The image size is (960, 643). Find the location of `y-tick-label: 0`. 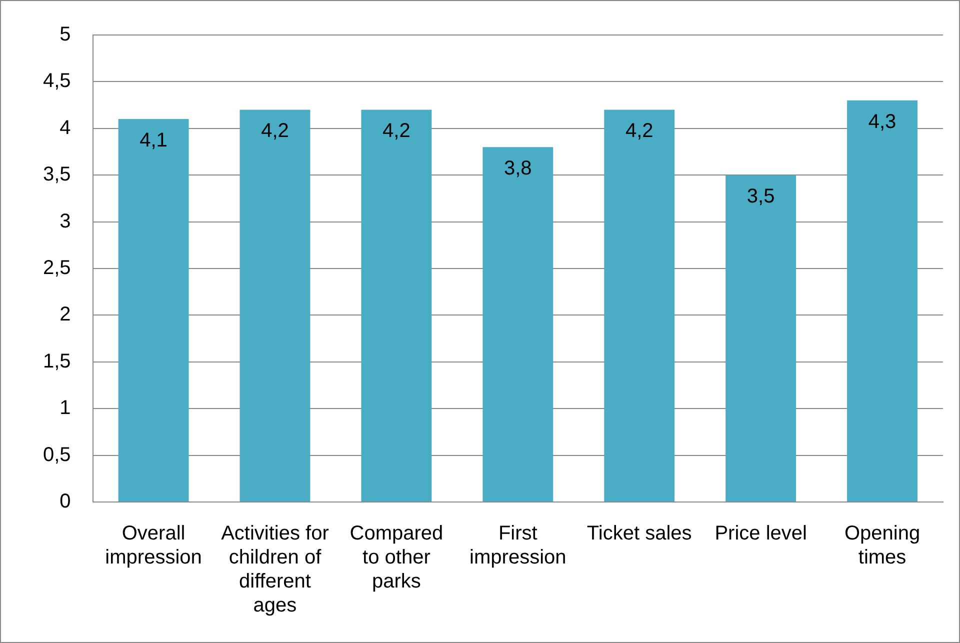

y-tick-label: 0 is located at coordinates (65, 501).